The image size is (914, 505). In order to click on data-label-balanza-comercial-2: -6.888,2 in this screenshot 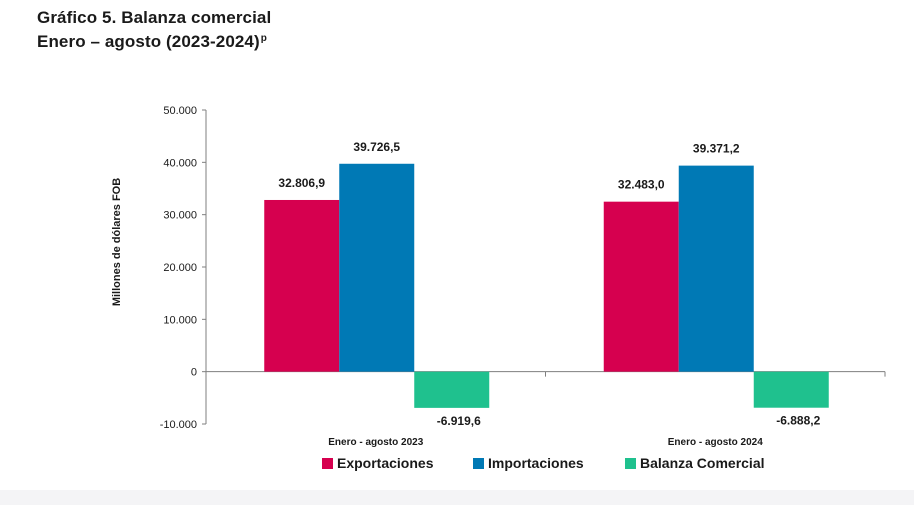, I will do `click(798, 421)`.